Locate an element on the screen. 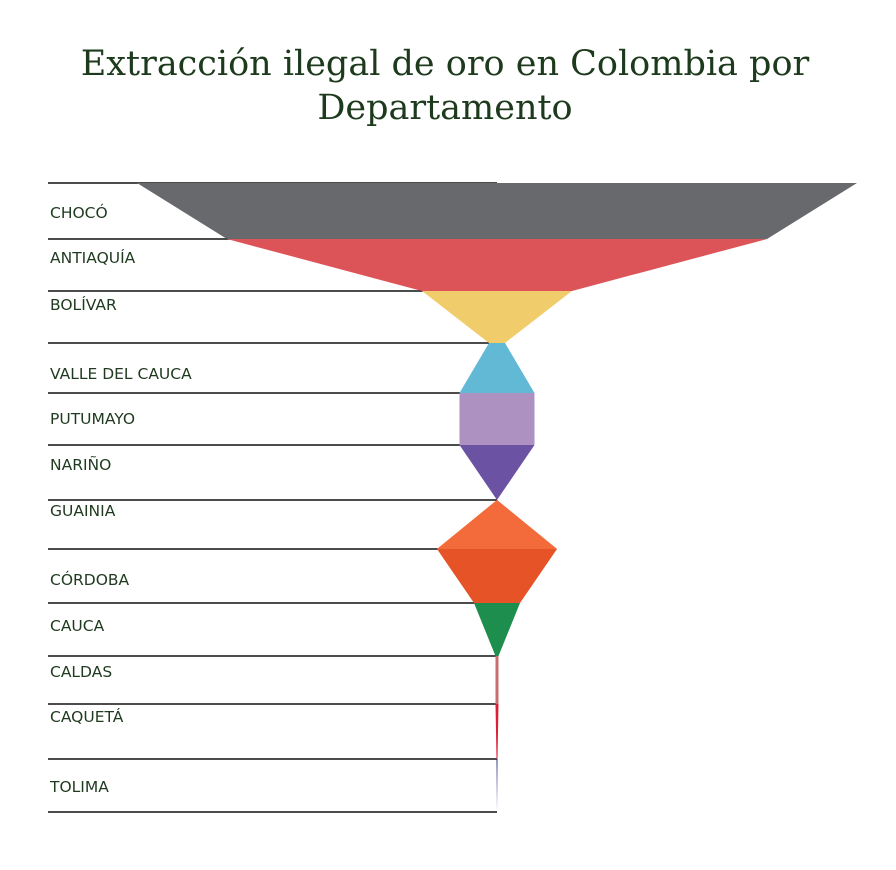 The width and height of the screenshot is (896, 870). category-label: BOLÍVAR is located at coordinates (83, 304).